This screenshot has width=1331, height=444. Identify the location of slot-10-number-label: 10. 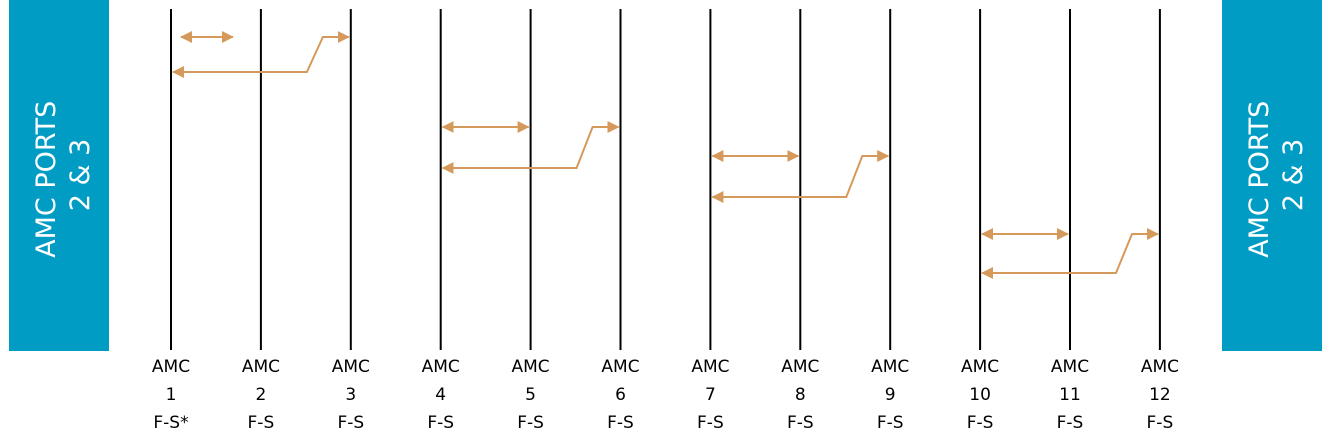
(980, 395).